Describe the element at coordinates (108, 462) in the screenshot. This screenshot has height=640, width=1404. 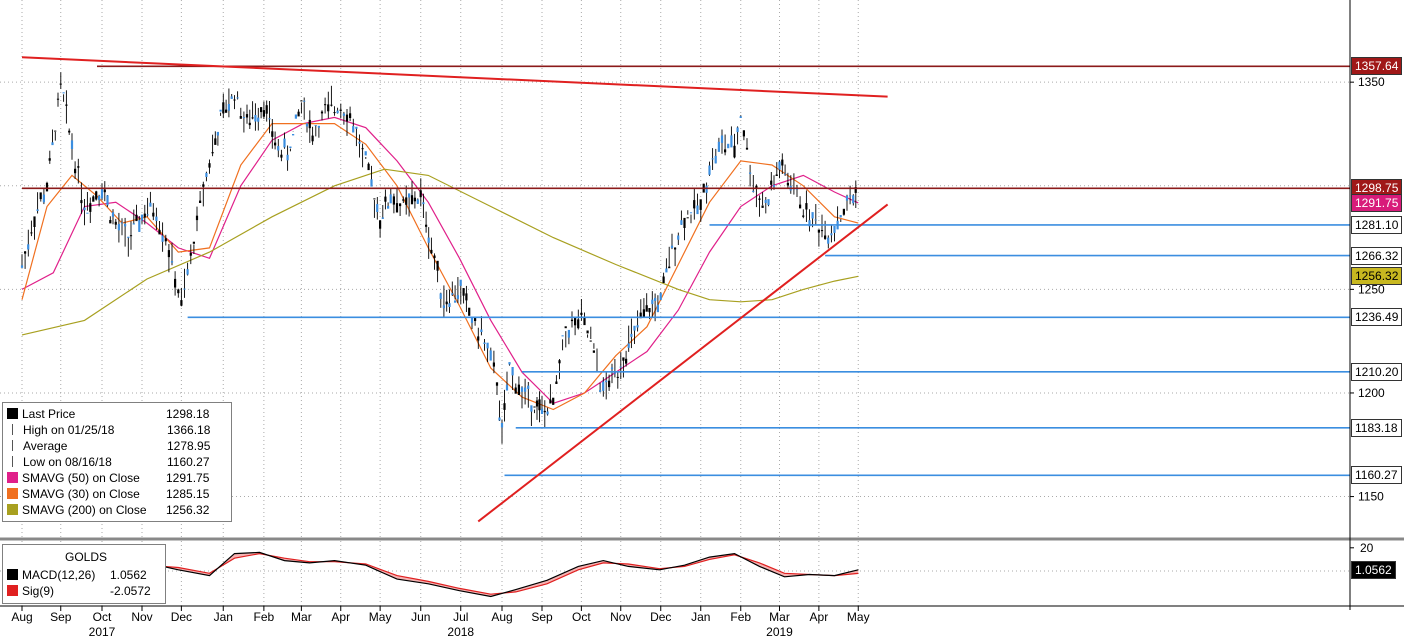
I see `legend-item: Low on 08/16/18 1160.27` at that location.